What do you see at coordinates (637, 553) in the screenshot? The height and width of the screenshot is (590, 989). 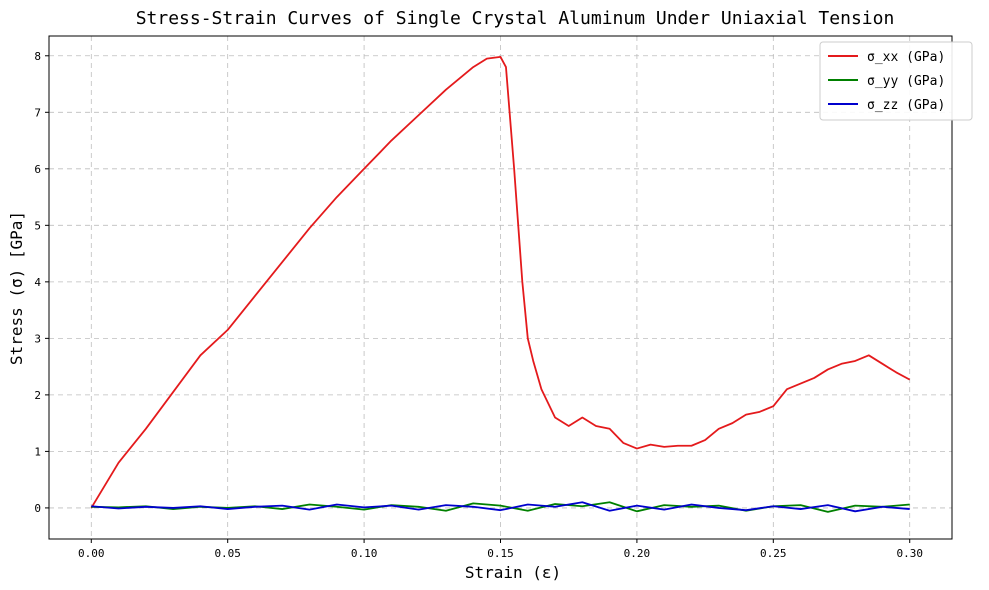 I see `x-tick-label: 0.20` at bounding box center [637, 553].